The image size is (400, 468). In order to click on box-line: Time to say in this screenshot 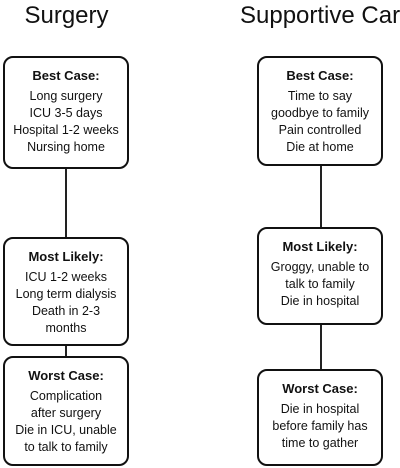, I will do `click(320, 96)`.